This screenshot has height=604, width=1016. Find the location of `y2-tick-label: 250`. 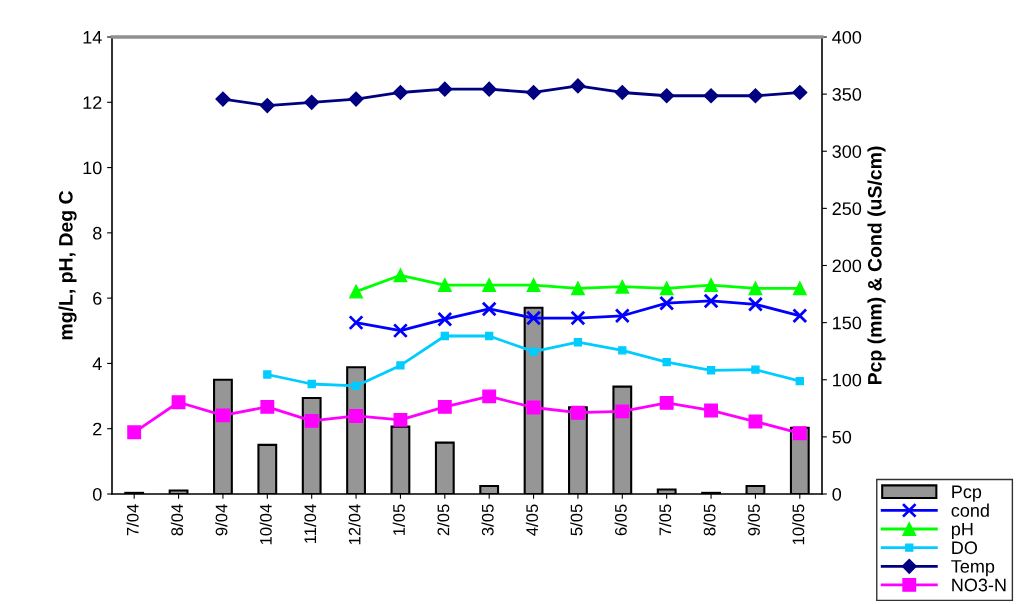

y2-tick-label: 250 is located at coordinates (847, 209).